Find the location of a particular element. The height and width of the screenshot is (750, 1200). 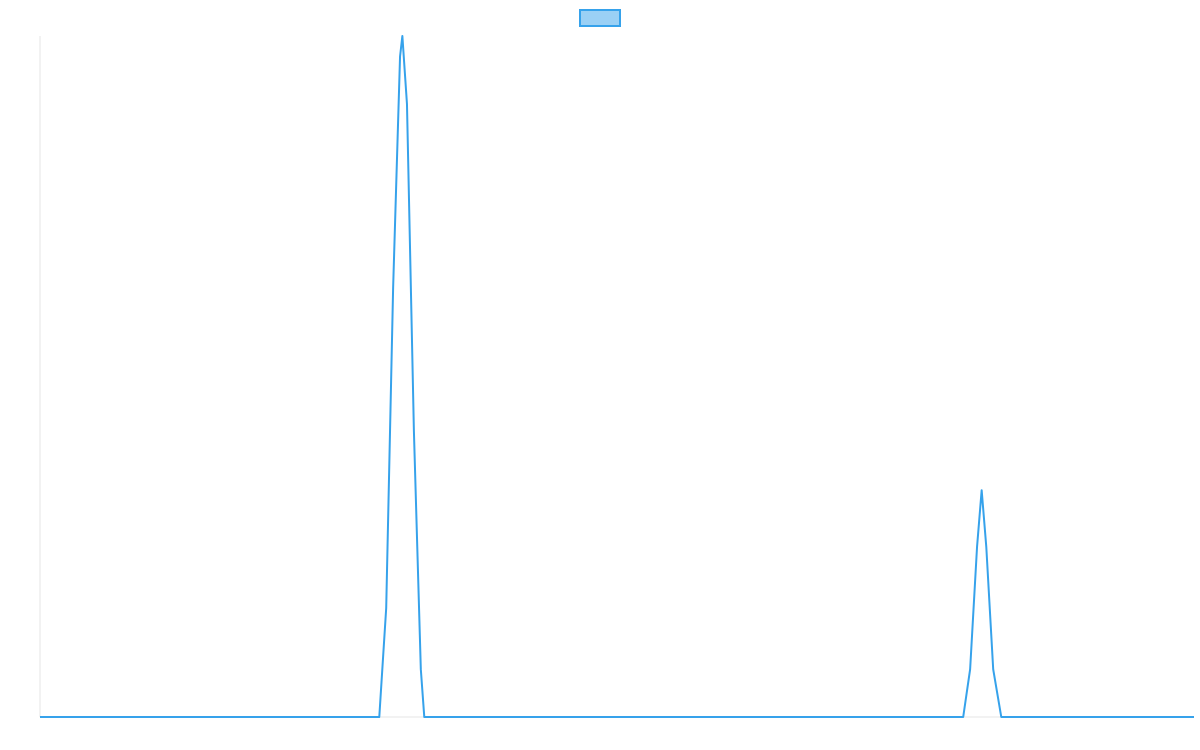

legend is located at coordinates (600, 18).